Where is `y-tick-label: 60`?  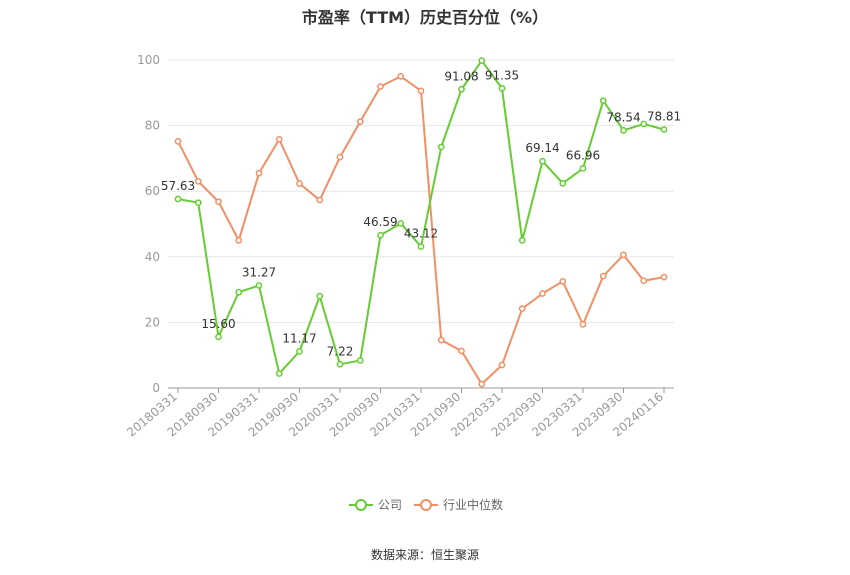
y-tick-label: 60 is located at coordinates (152, 191).